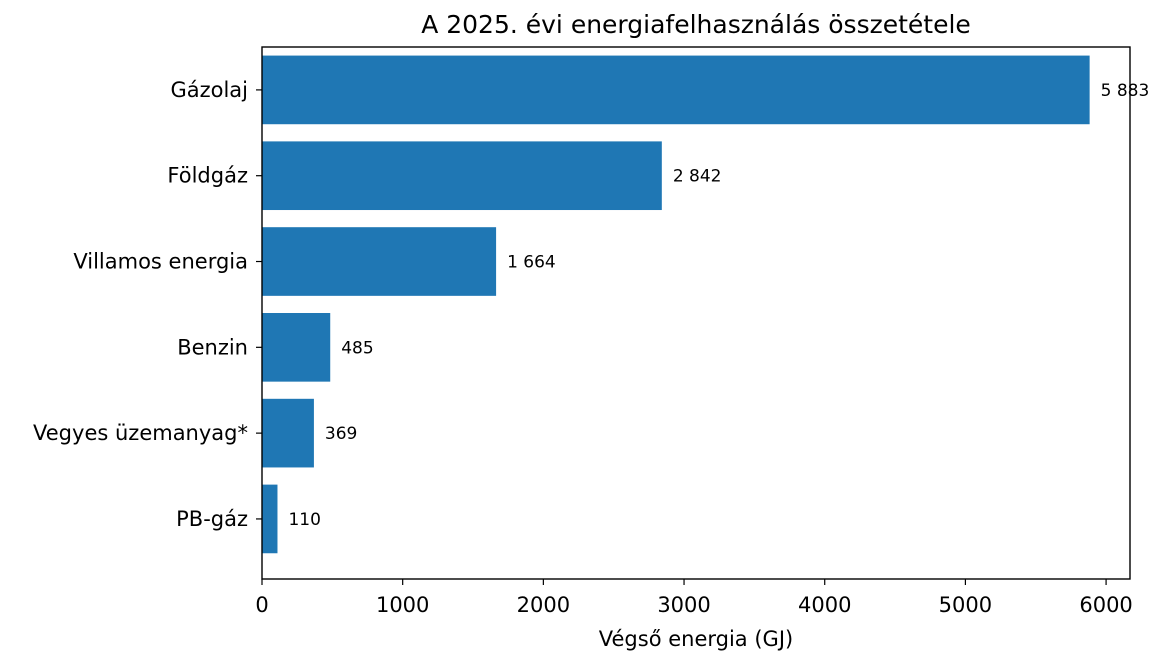 The image size is (1156, 654). What do you see at coordinates (965, 605) in the screenshot?
I see `x-tick-label: 5000` at bounding box center [965, 605].